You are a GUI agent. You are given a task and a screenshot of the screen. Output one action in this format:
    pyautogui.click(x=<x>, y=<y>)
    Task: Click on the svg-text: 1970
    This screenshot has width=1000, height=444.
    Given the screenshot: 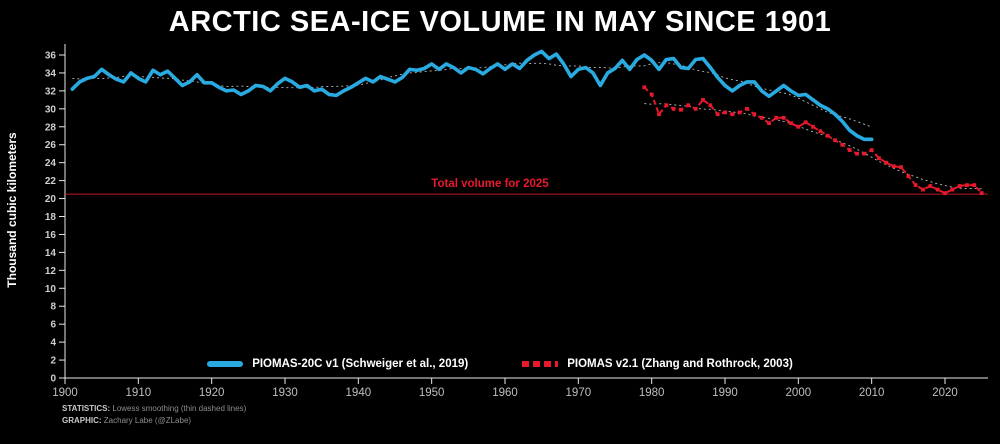 What is the action you would take?
    pyautogui.click(x=579, y=393)
    